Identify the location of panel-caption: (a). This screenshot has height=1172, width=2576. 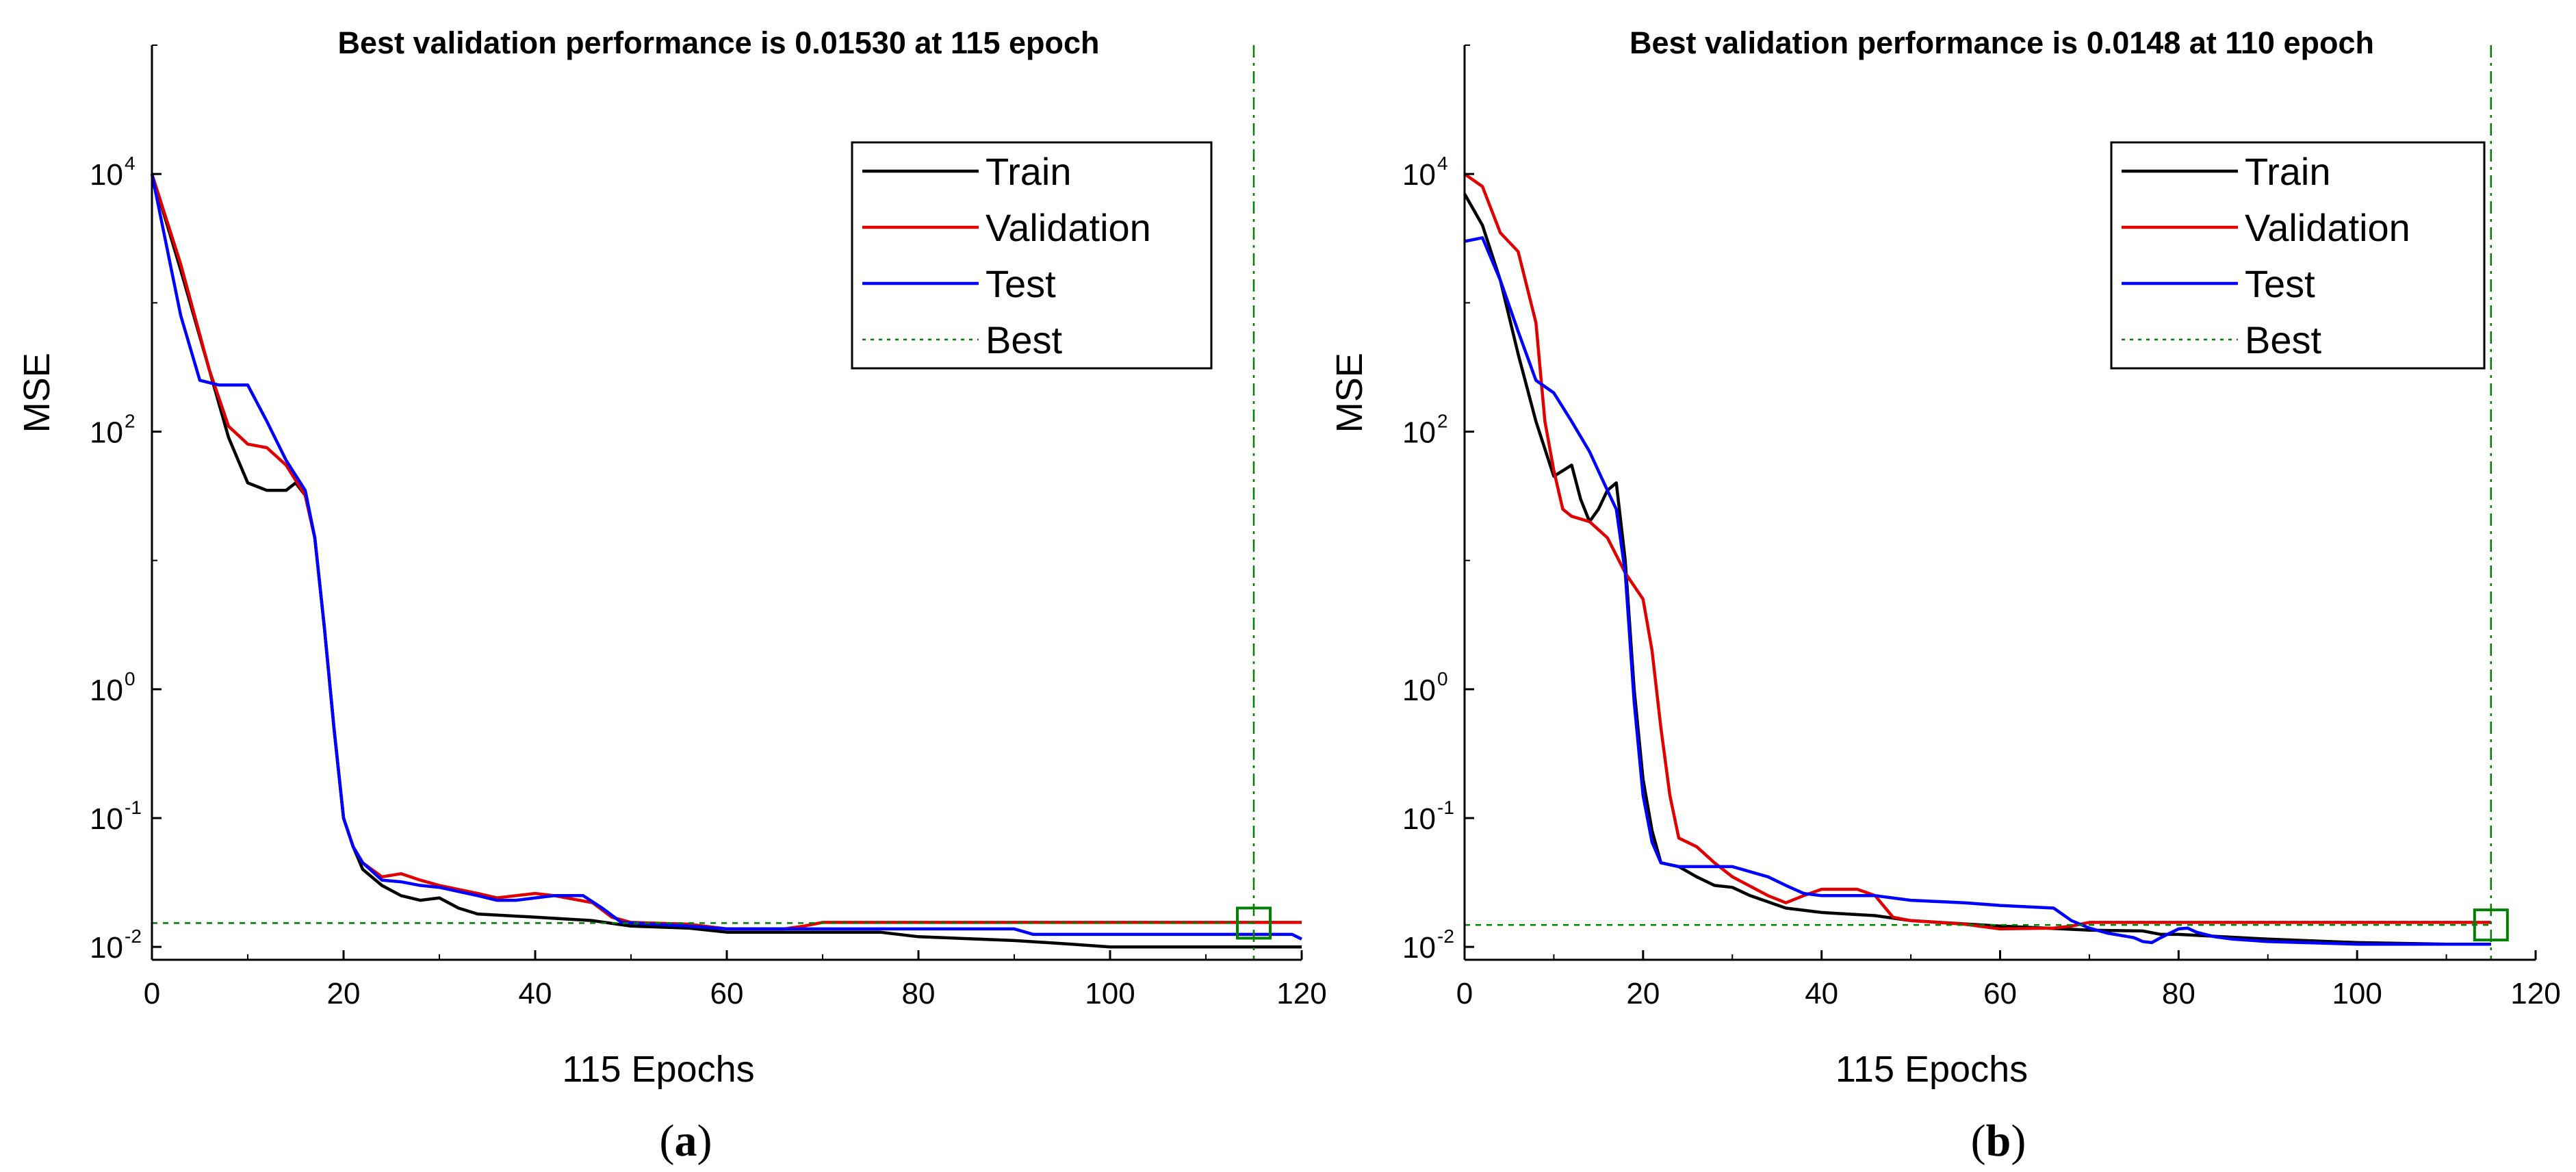
(686, 1141).